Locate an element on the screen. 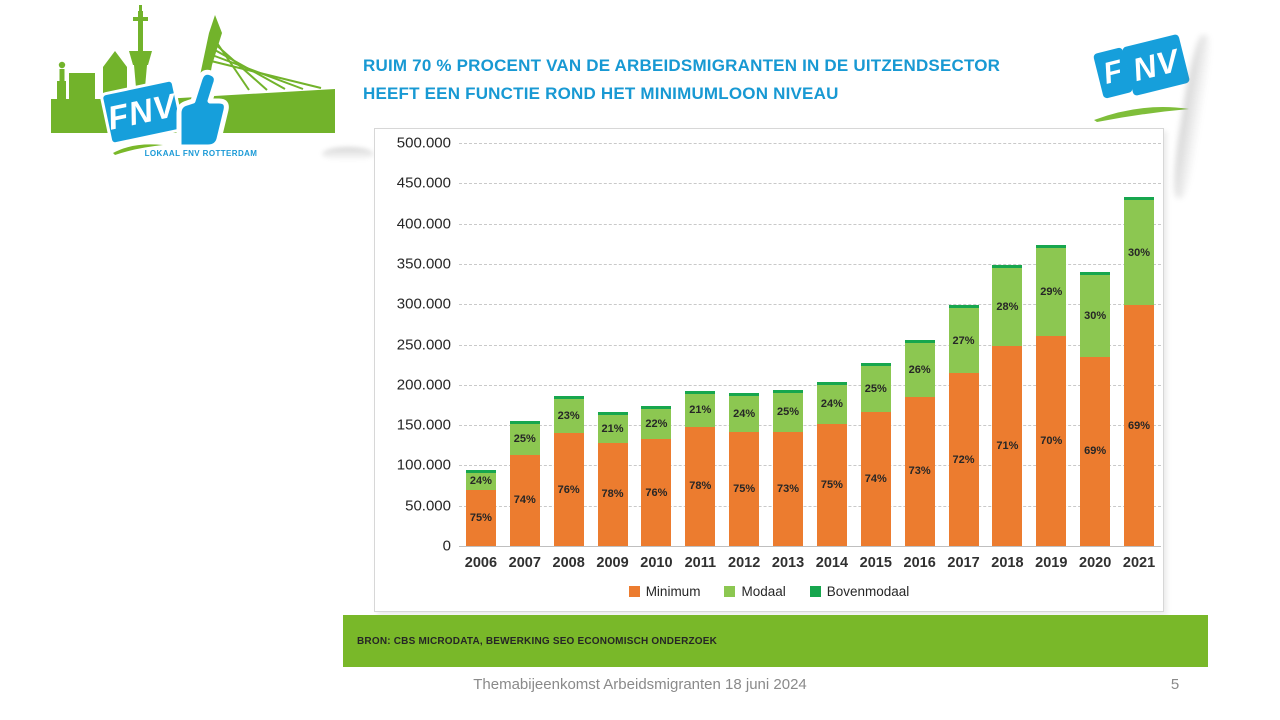 This screenshot has width=1280, height=720. bar-label-modaal-2009: 21% is located at coordinates (612, 429).